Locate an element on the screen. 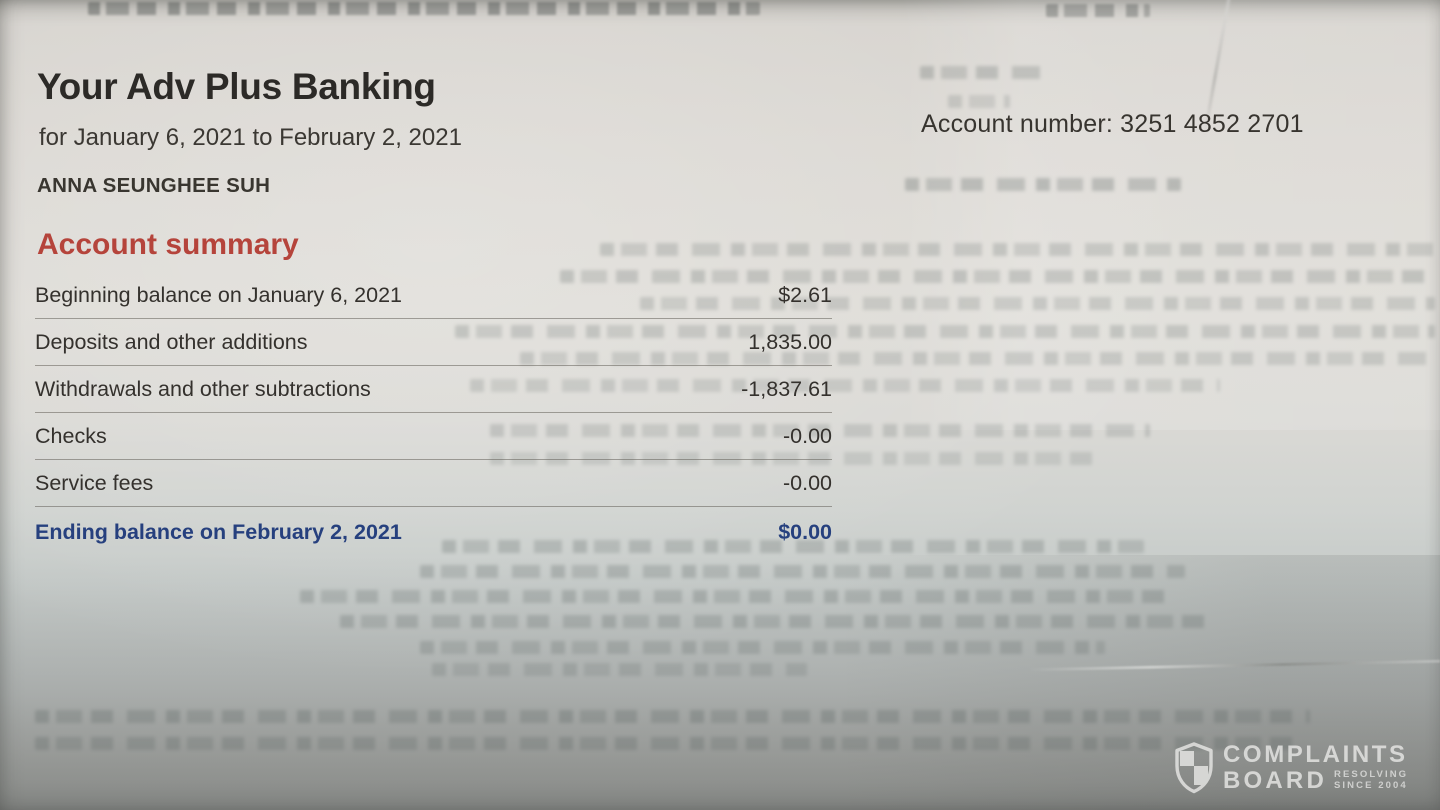 Image resolution: width=1440 pixels, height=810 pixels. statement-period: for January 6, 2021 to February 2, 2021 is located at coordinates (250, 137).